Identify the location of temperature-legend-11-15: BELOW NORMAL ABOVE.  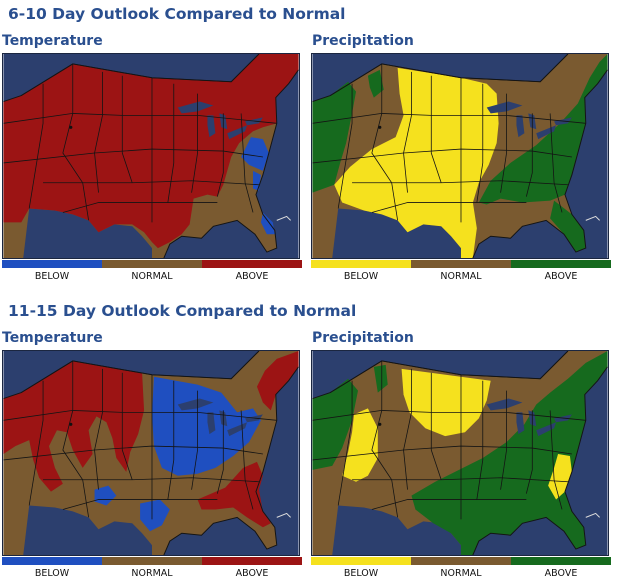
(152, 568).